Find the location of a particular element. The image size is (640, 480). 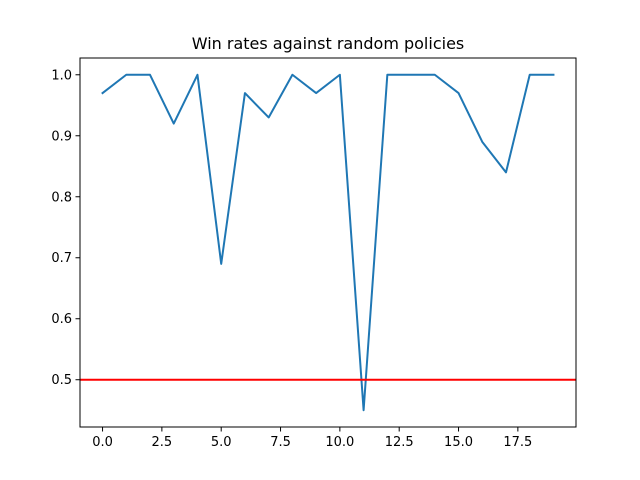

x-tick-label: 2.5 is located at coordinates (162, 442).